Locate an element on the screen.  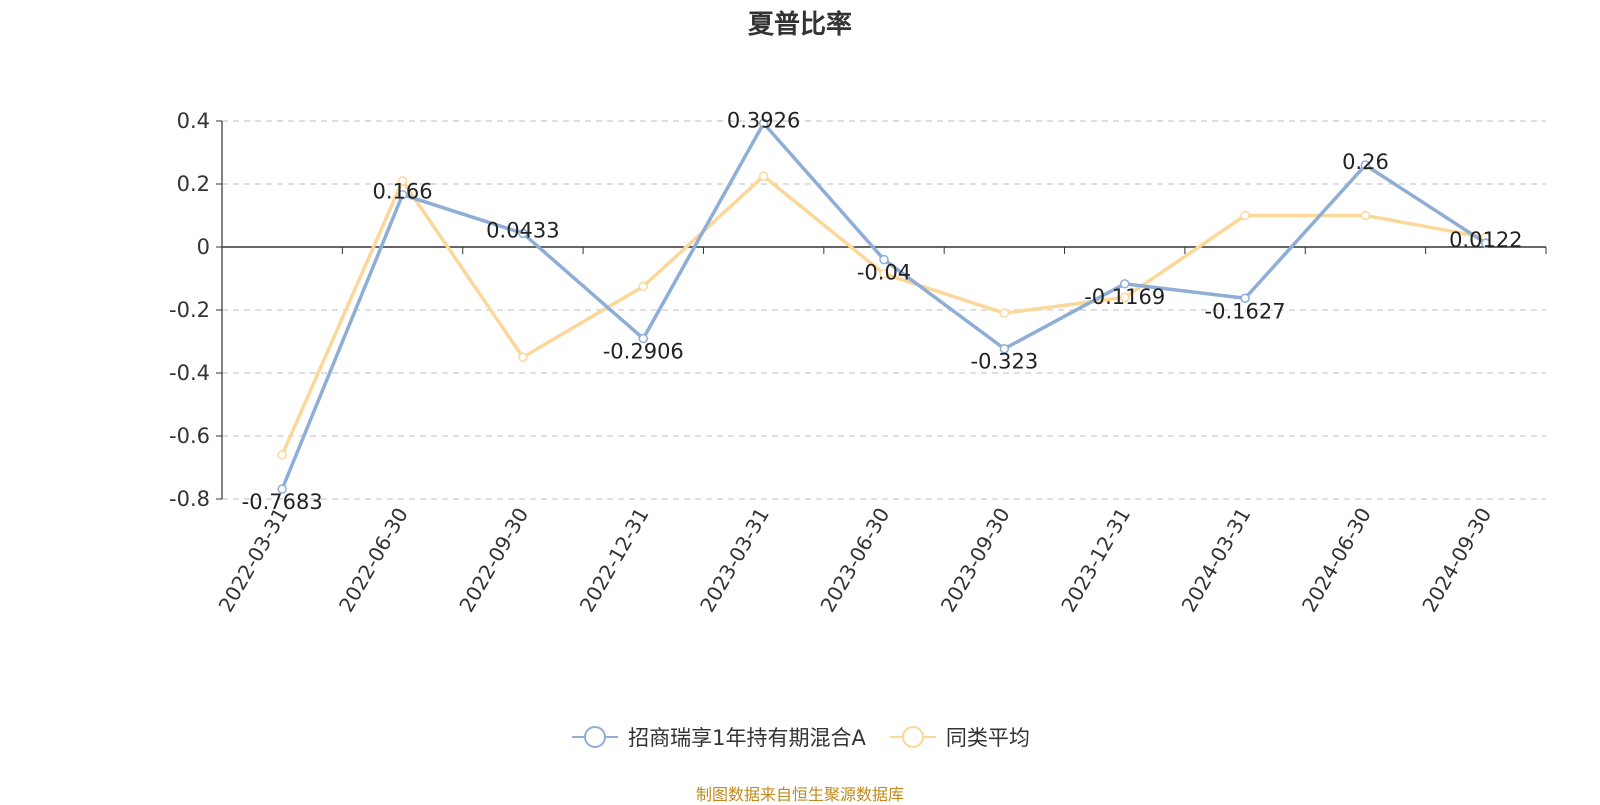
x-tick-label: 2022-06-30 is located at coordinates (373, 559).